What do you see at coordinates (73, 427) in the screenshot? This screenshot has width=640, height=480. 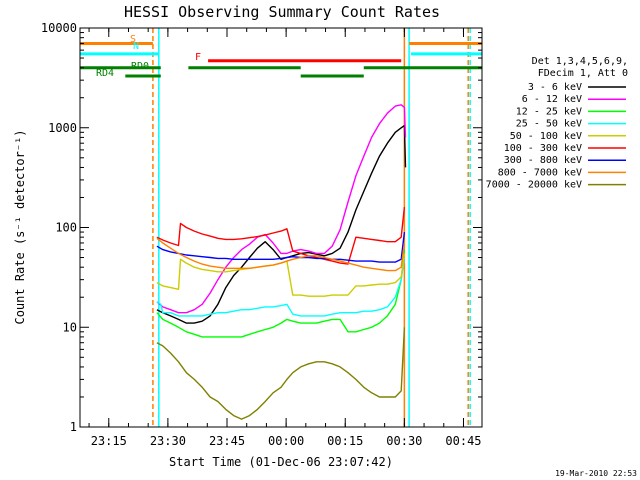 I see `y-tick-label: 1` at bounding box center [73, 427].